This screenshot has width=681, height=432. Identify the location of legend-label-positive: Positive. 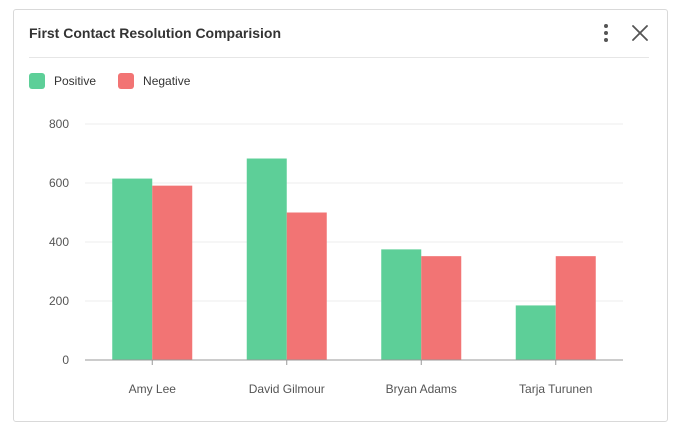
(75, 81).